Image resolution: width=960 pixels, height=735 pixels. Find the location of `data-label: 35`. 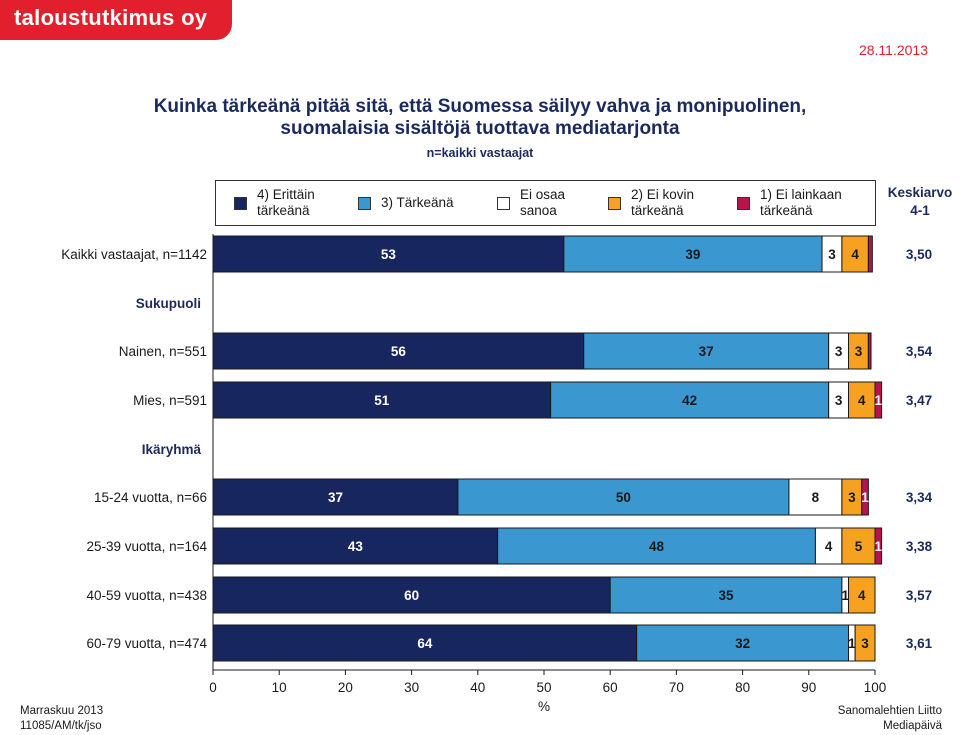

data-label: 35 is located at coordinates (727, 595).